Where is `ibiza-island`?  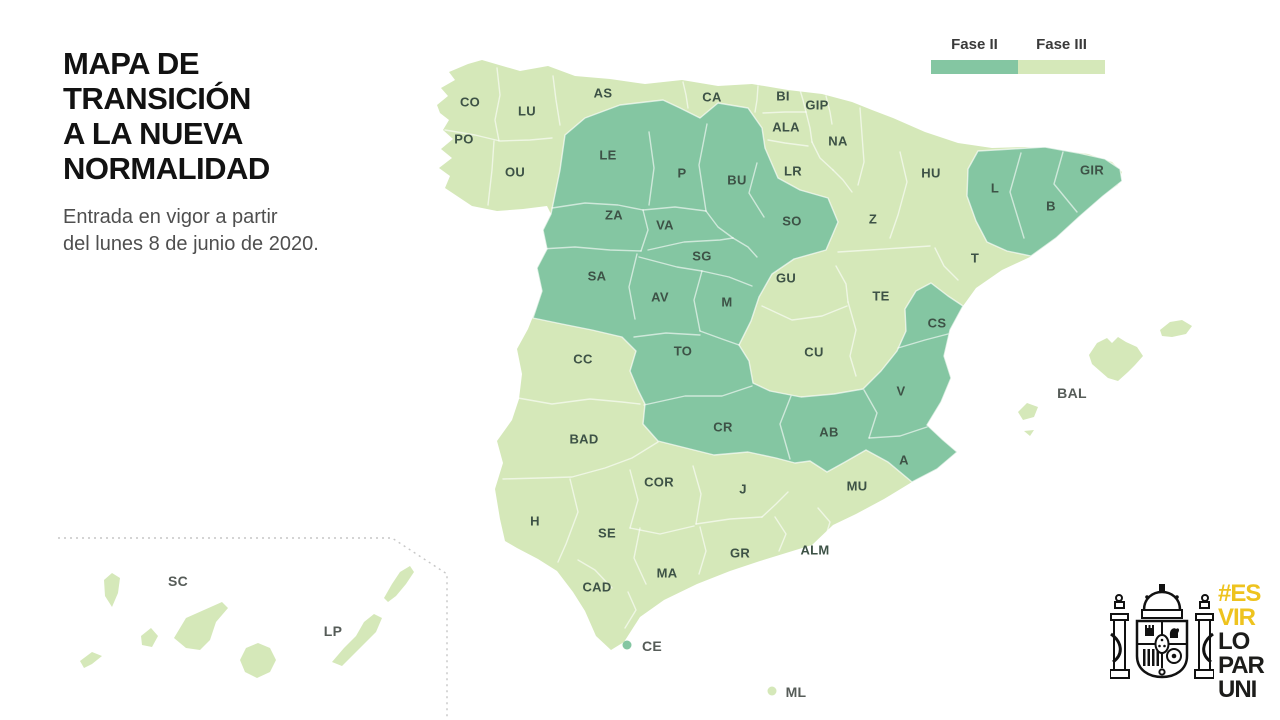
ibiza-island is located at coordinates (1028, 411).